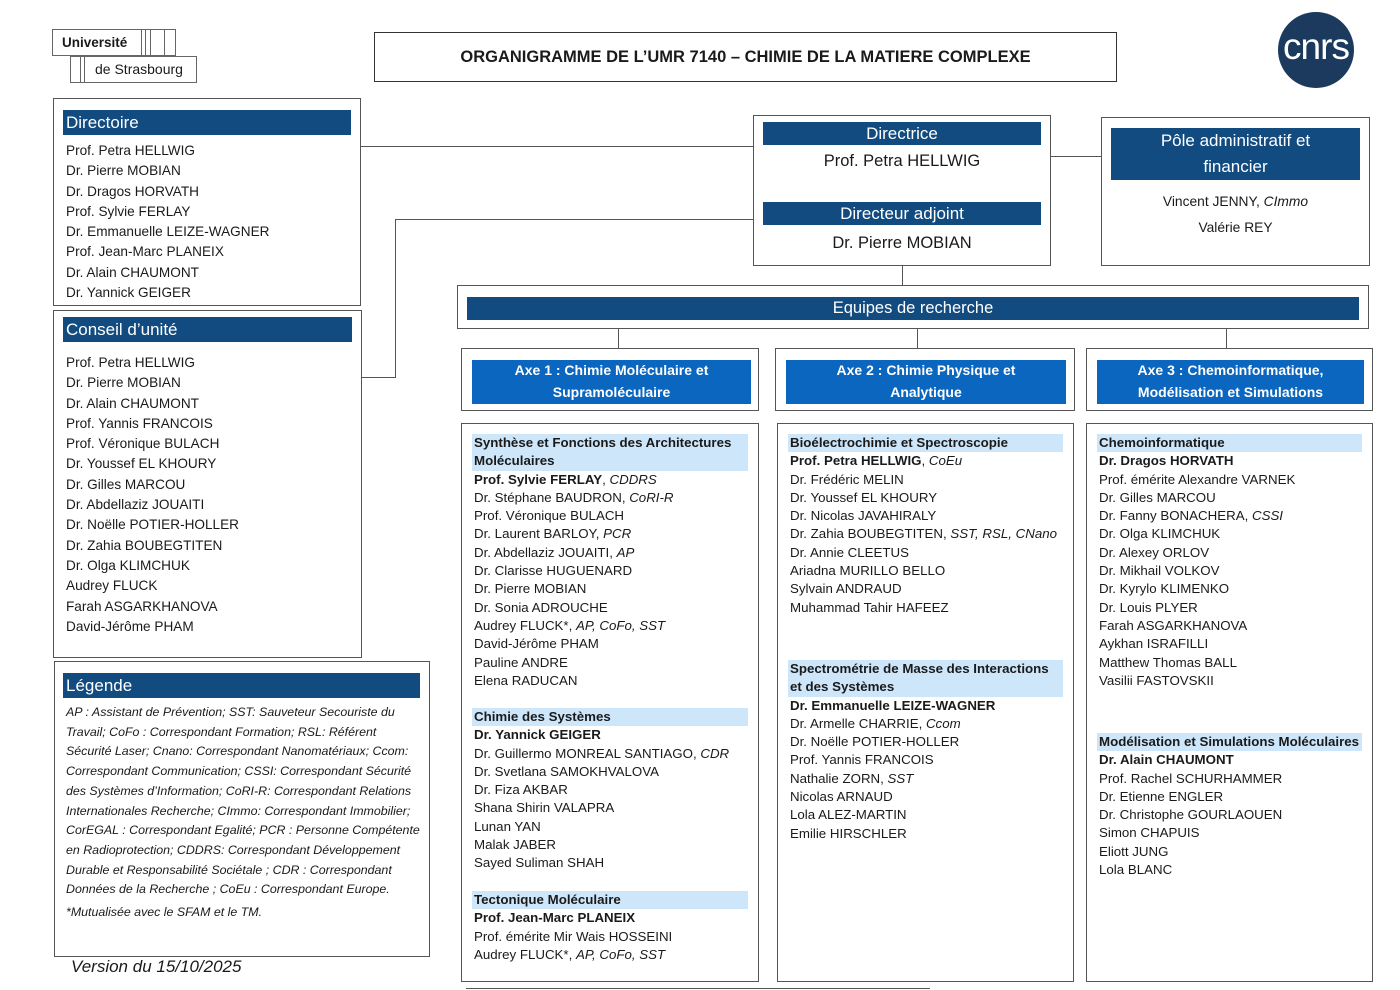 The height and width of the screenshot is (990, 1400). I want to click on member-item: Dr. Clarisse HUGUENARD, so click(610, 571).